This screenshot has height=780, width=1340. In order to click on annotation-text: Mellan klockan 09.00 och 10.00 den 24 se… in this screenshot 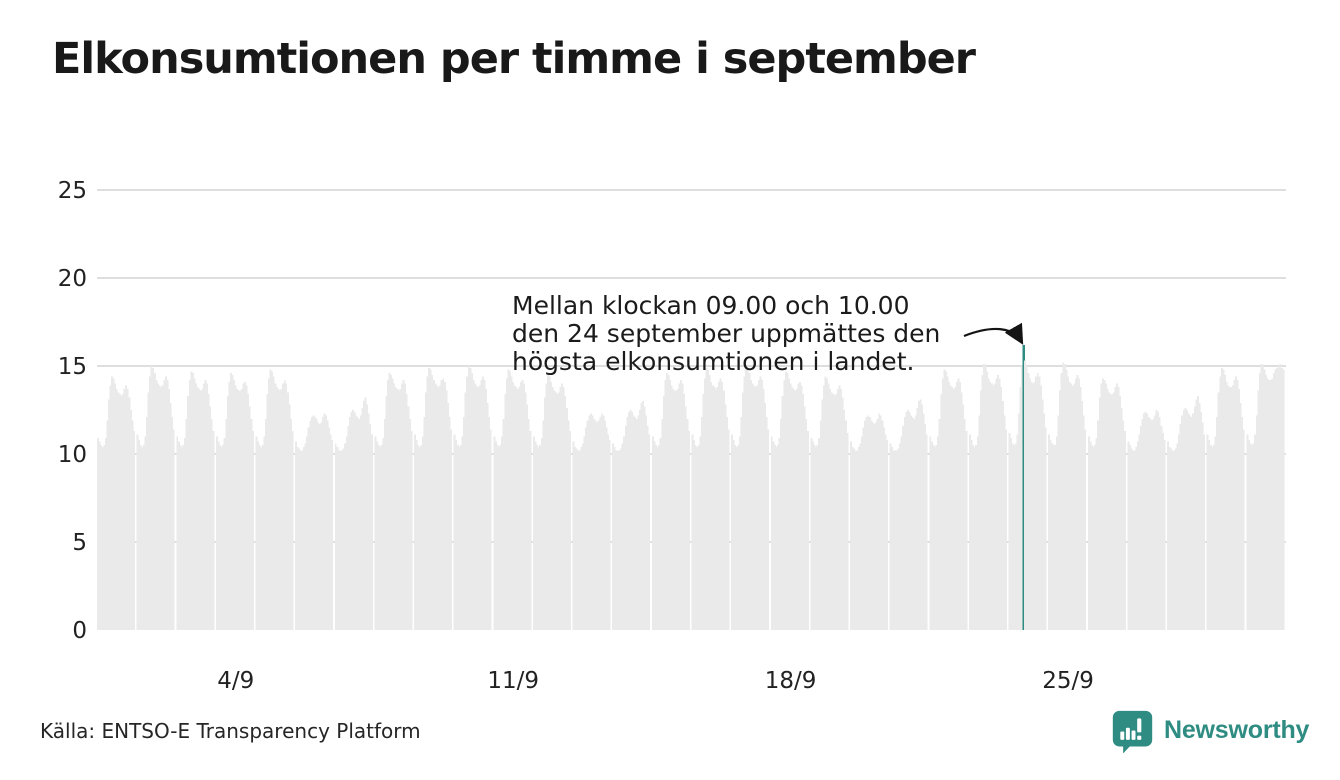, I will do `click(772, 334)`.